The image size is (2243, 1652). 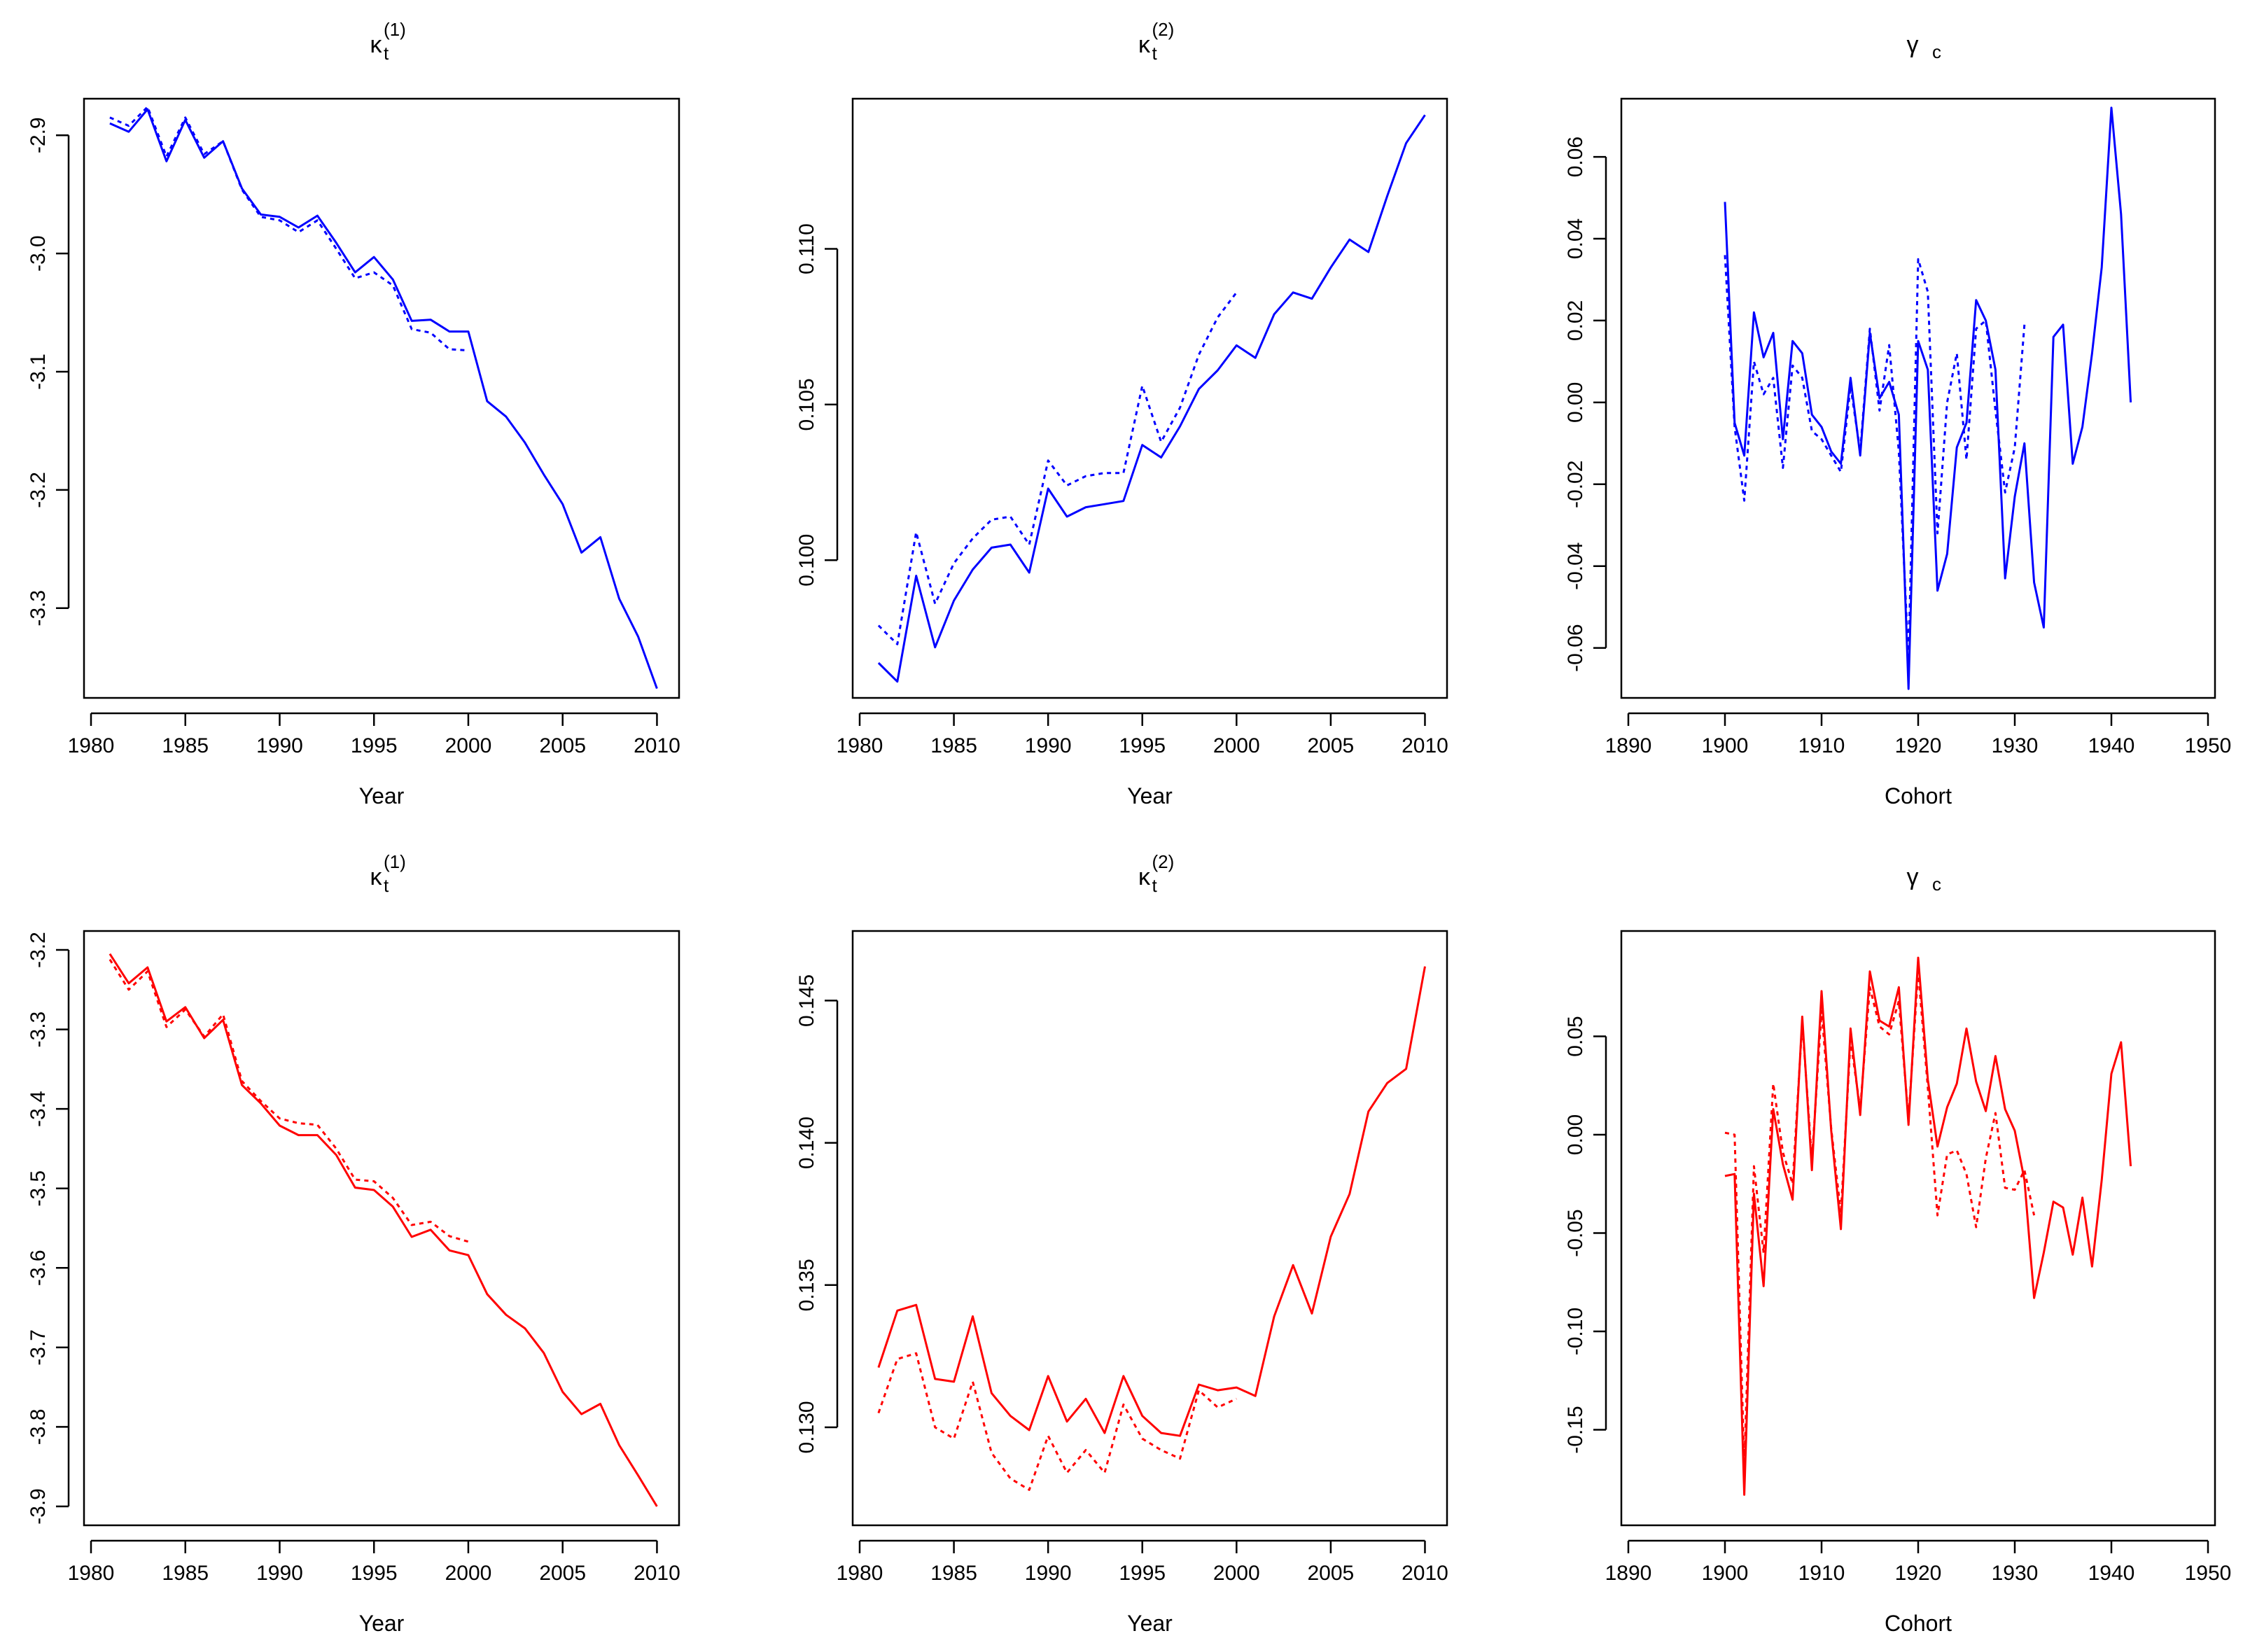 I want to click on y-tick-label: 0.05, so click(x=1575, y=1036).